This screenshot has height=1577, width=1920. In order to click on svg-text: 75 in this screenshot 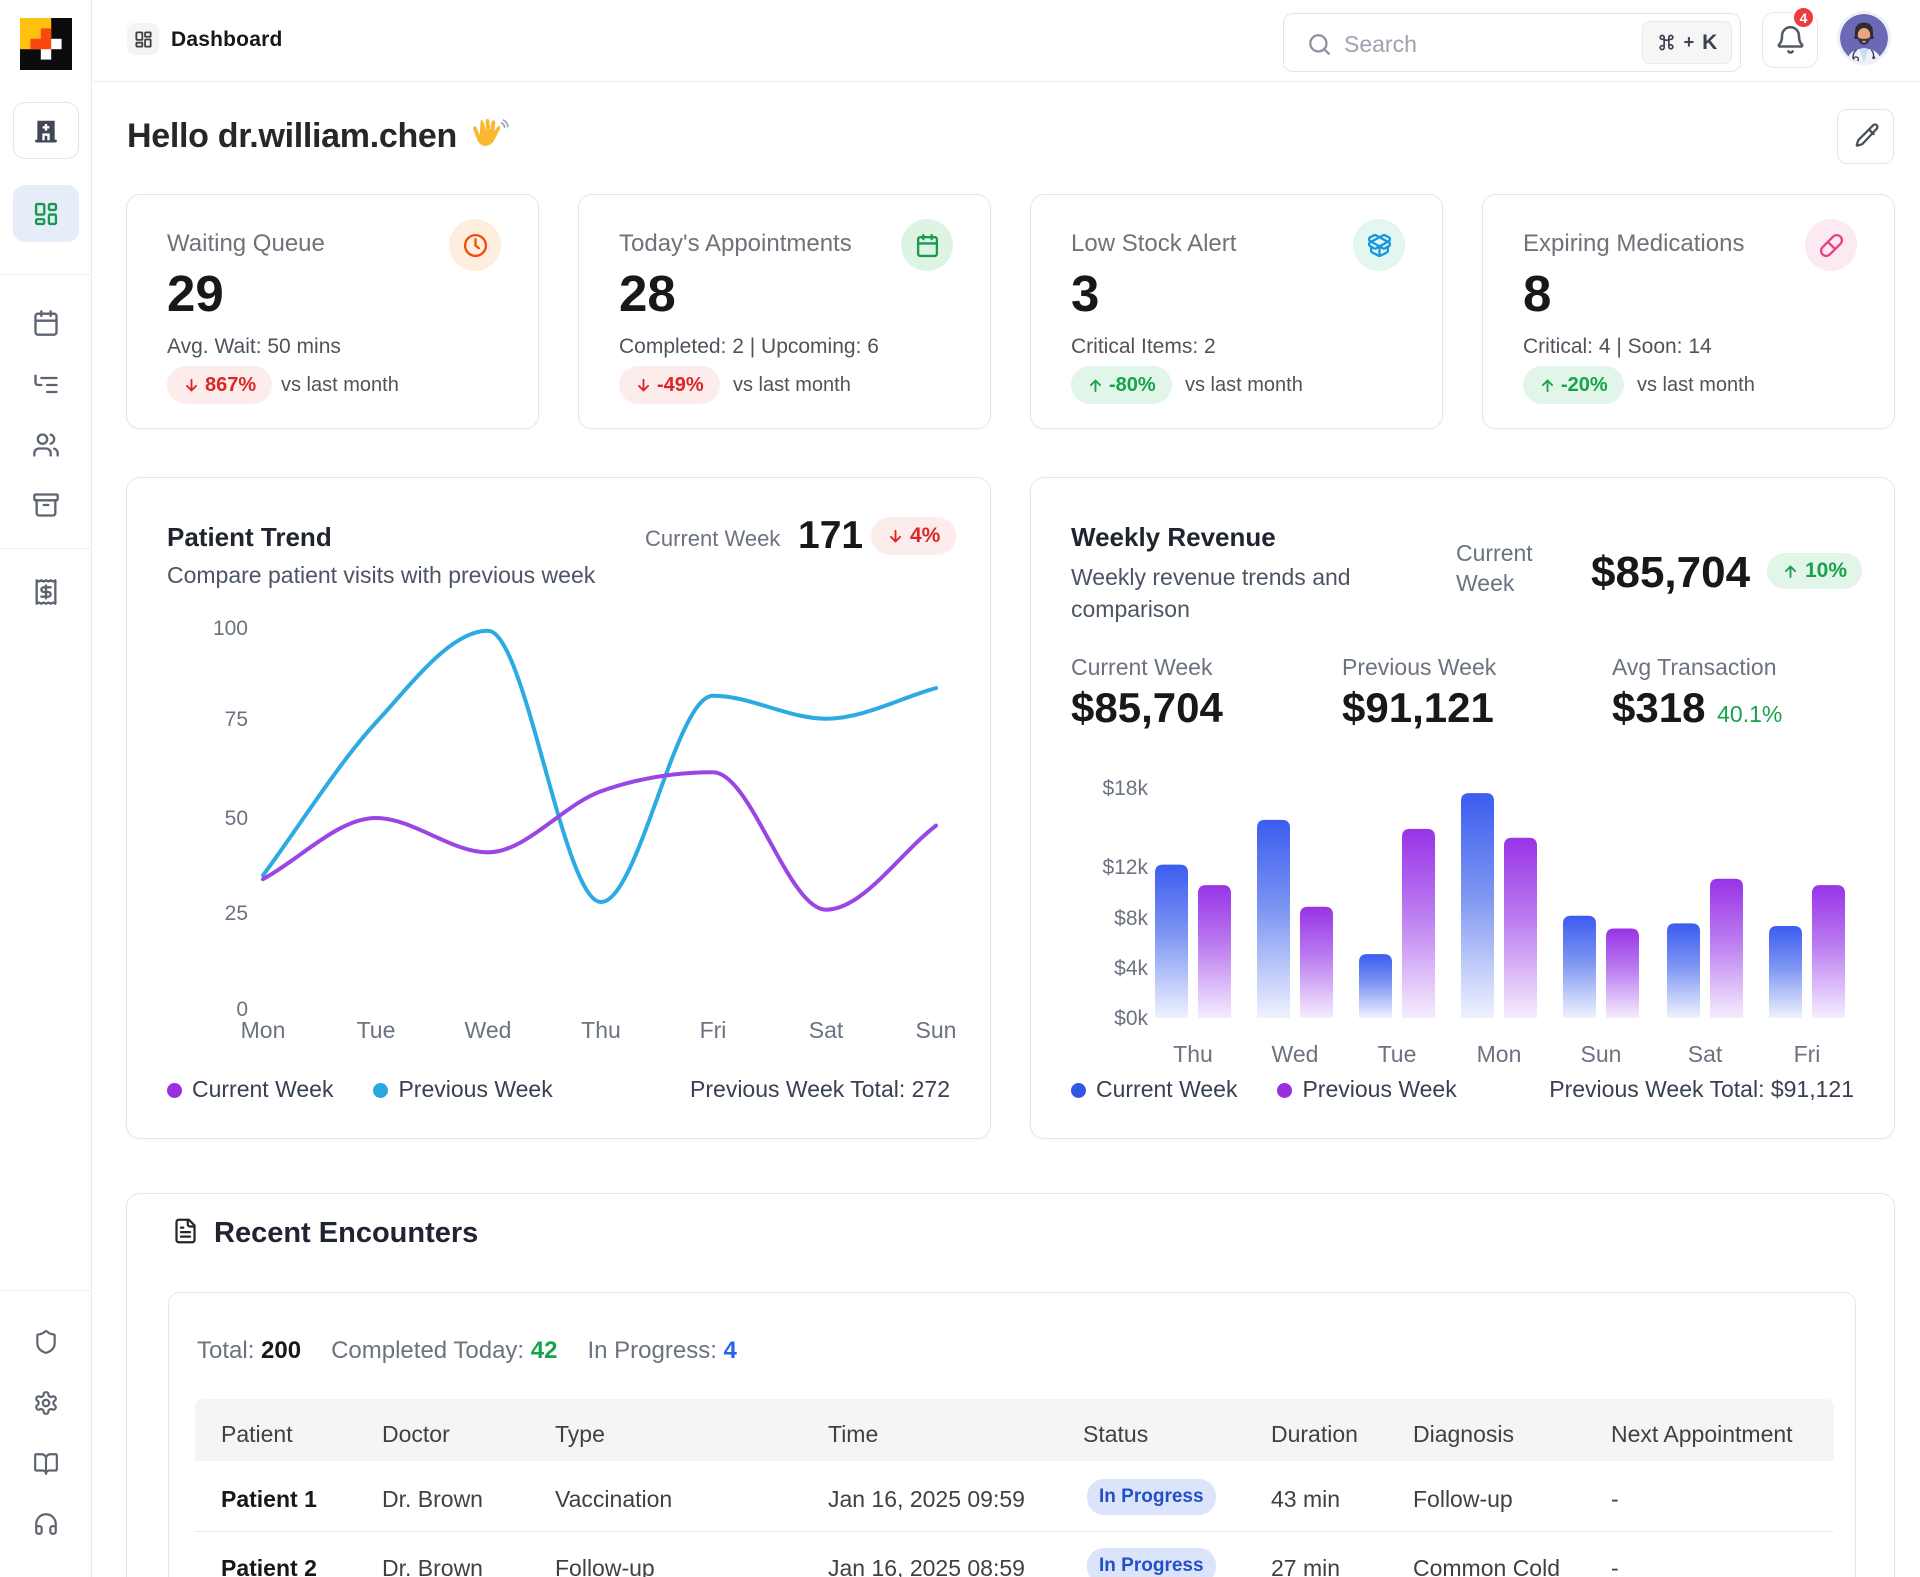, I will do `click(236, 719)`.